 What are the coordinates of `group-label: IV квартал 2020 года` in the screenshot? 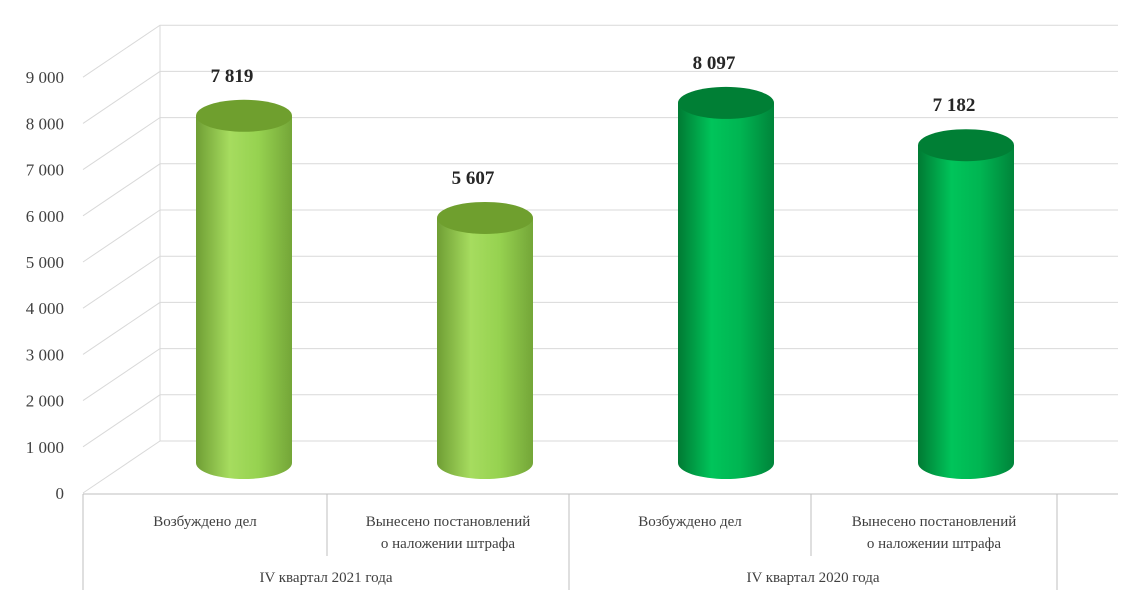 It's located at (812, 578).